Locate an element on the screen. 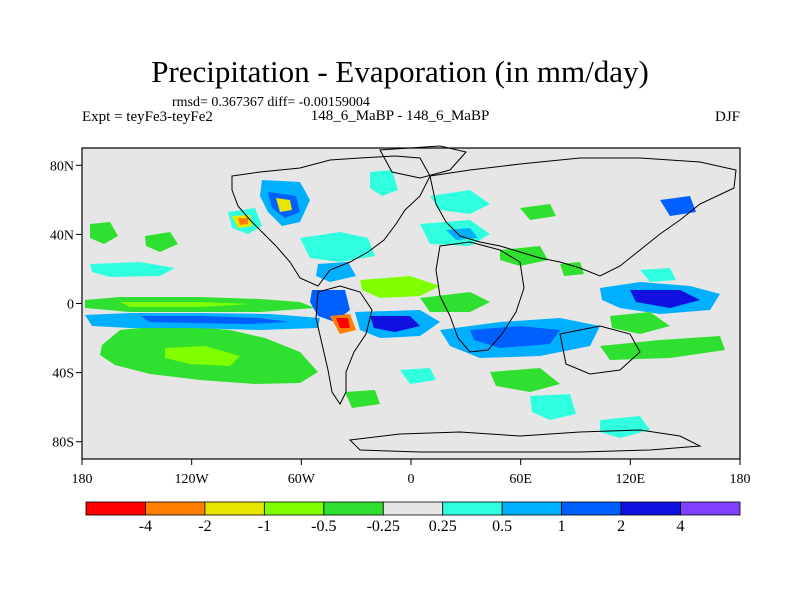 The image size is (800, 600). coastline-antarctica is located at coordinates (525, 441).